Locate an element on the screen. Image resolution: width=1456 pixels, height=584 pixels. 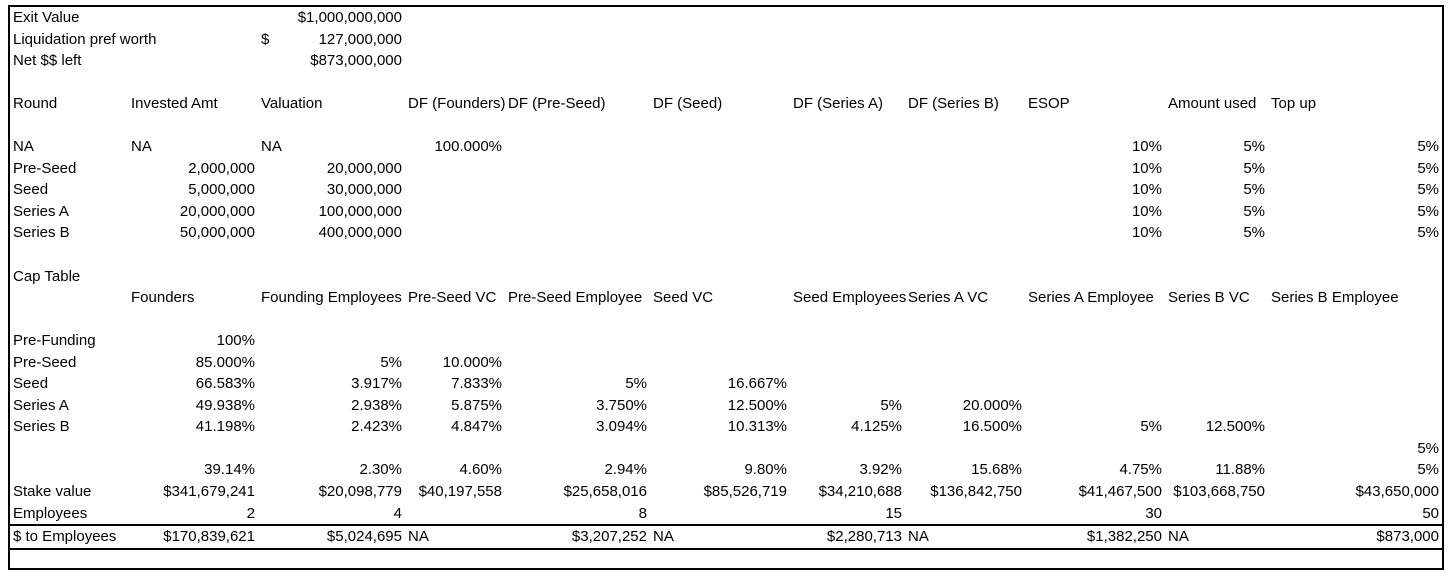
cell: 2.423% is located at coordinates (376, 427).